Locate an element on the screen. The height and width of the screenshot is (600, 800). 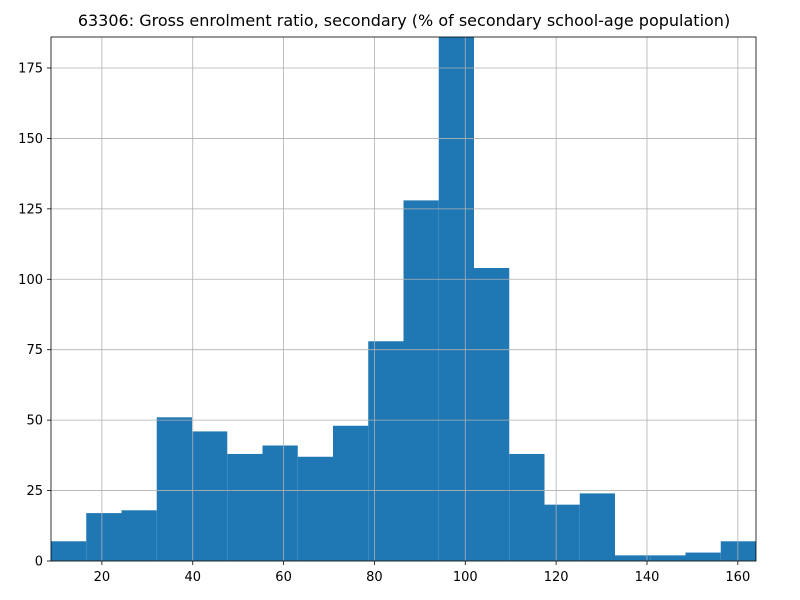
x-tick-label: 40 is located at coordinates (192, 577).